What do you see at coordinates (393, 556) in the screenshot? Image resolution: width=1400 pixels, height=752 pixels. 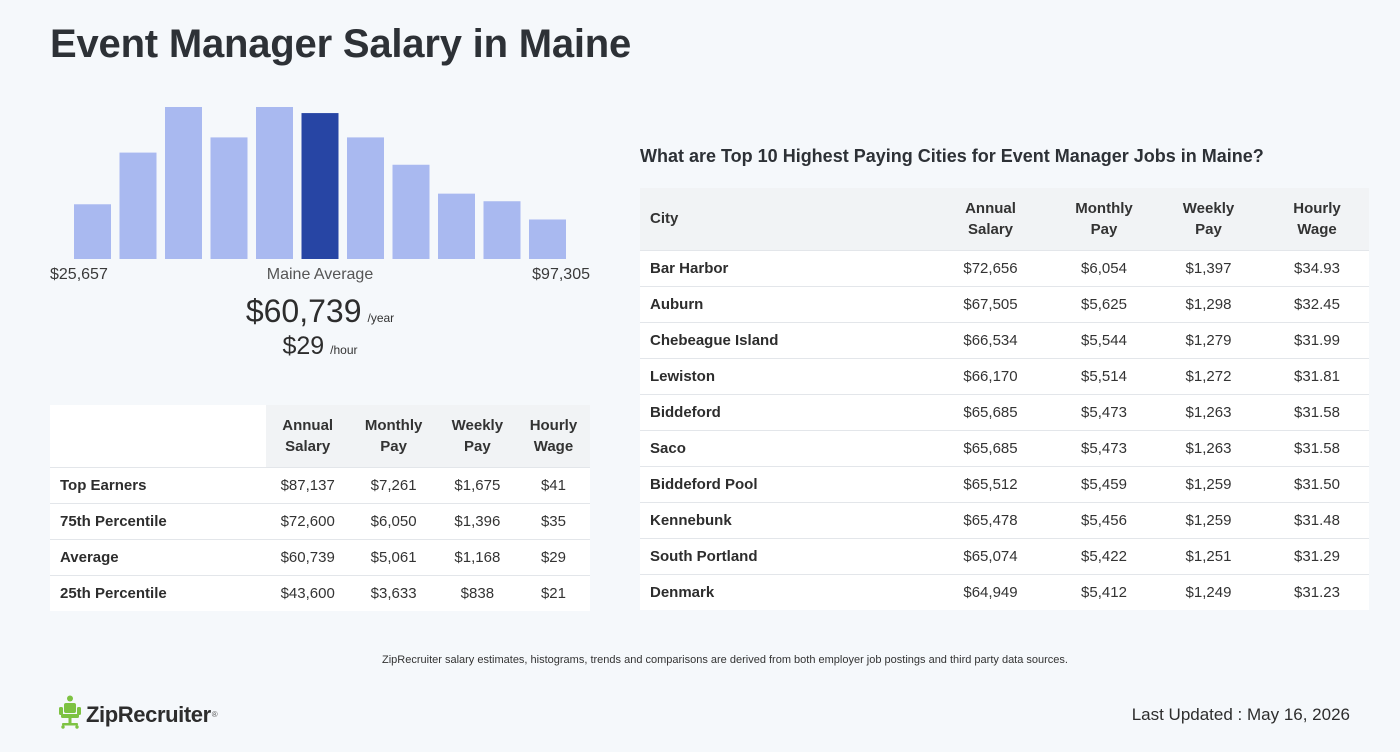 I see `monthly-cell: $5,061` at bounding box center [393, 556].